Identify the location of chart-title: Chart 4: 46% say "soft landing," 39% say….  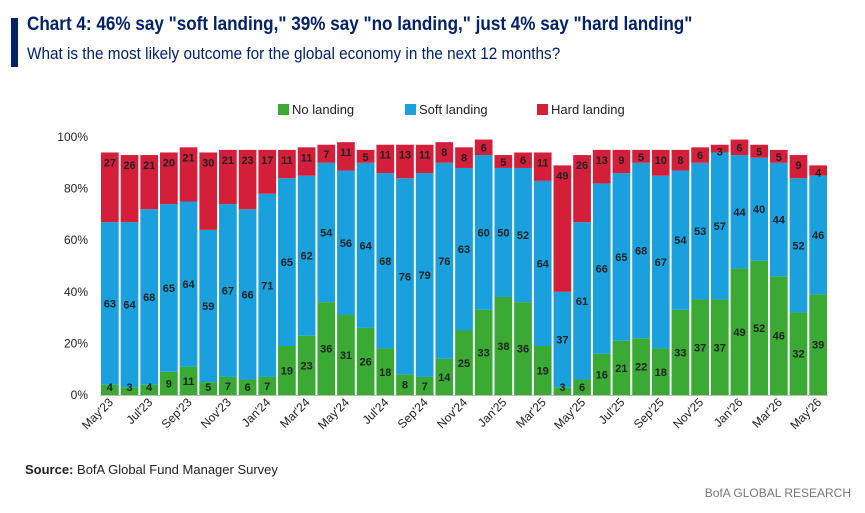
(360, 24).